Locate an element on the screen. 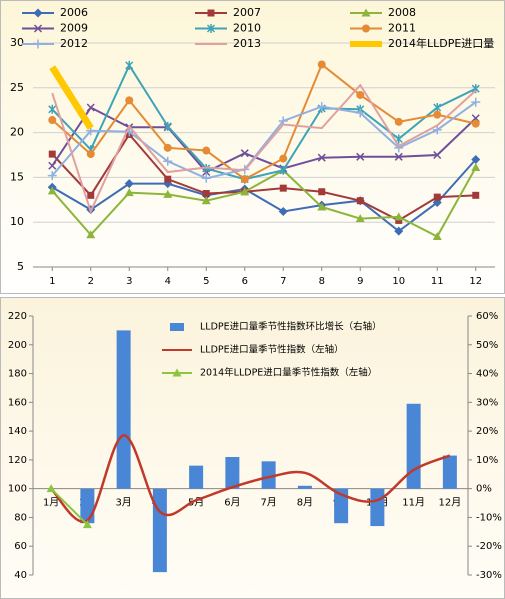 The height and width of the screenshot is (599, 505). y-tick-label: 40 is located at coordinates (20, 575).